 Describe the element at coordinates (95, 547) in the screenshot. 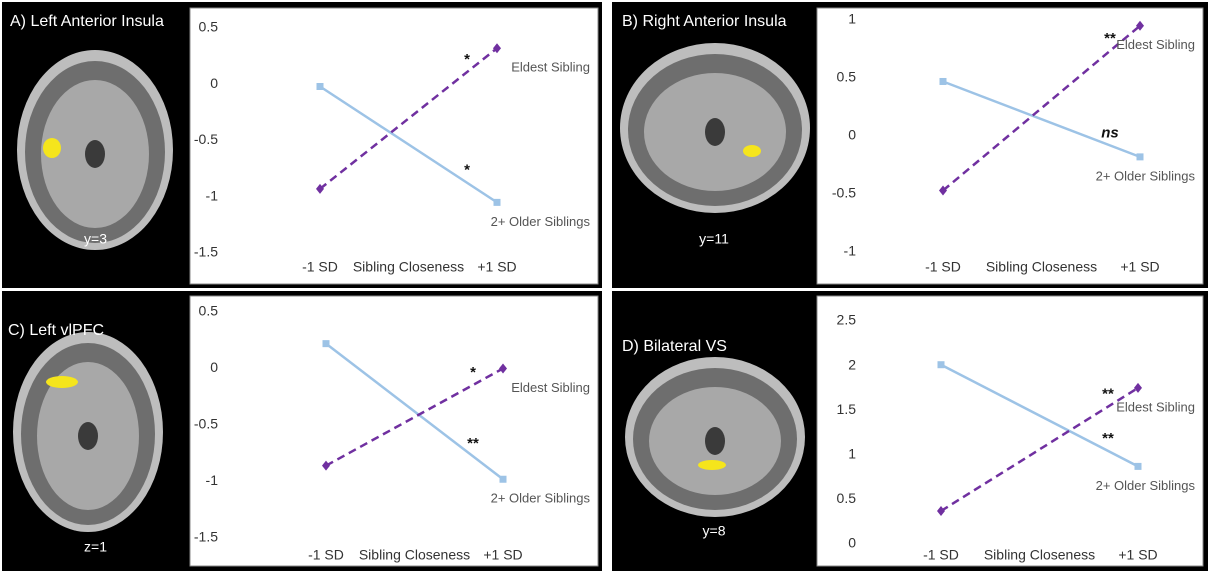

I see `slice-label: z=1` at that location.